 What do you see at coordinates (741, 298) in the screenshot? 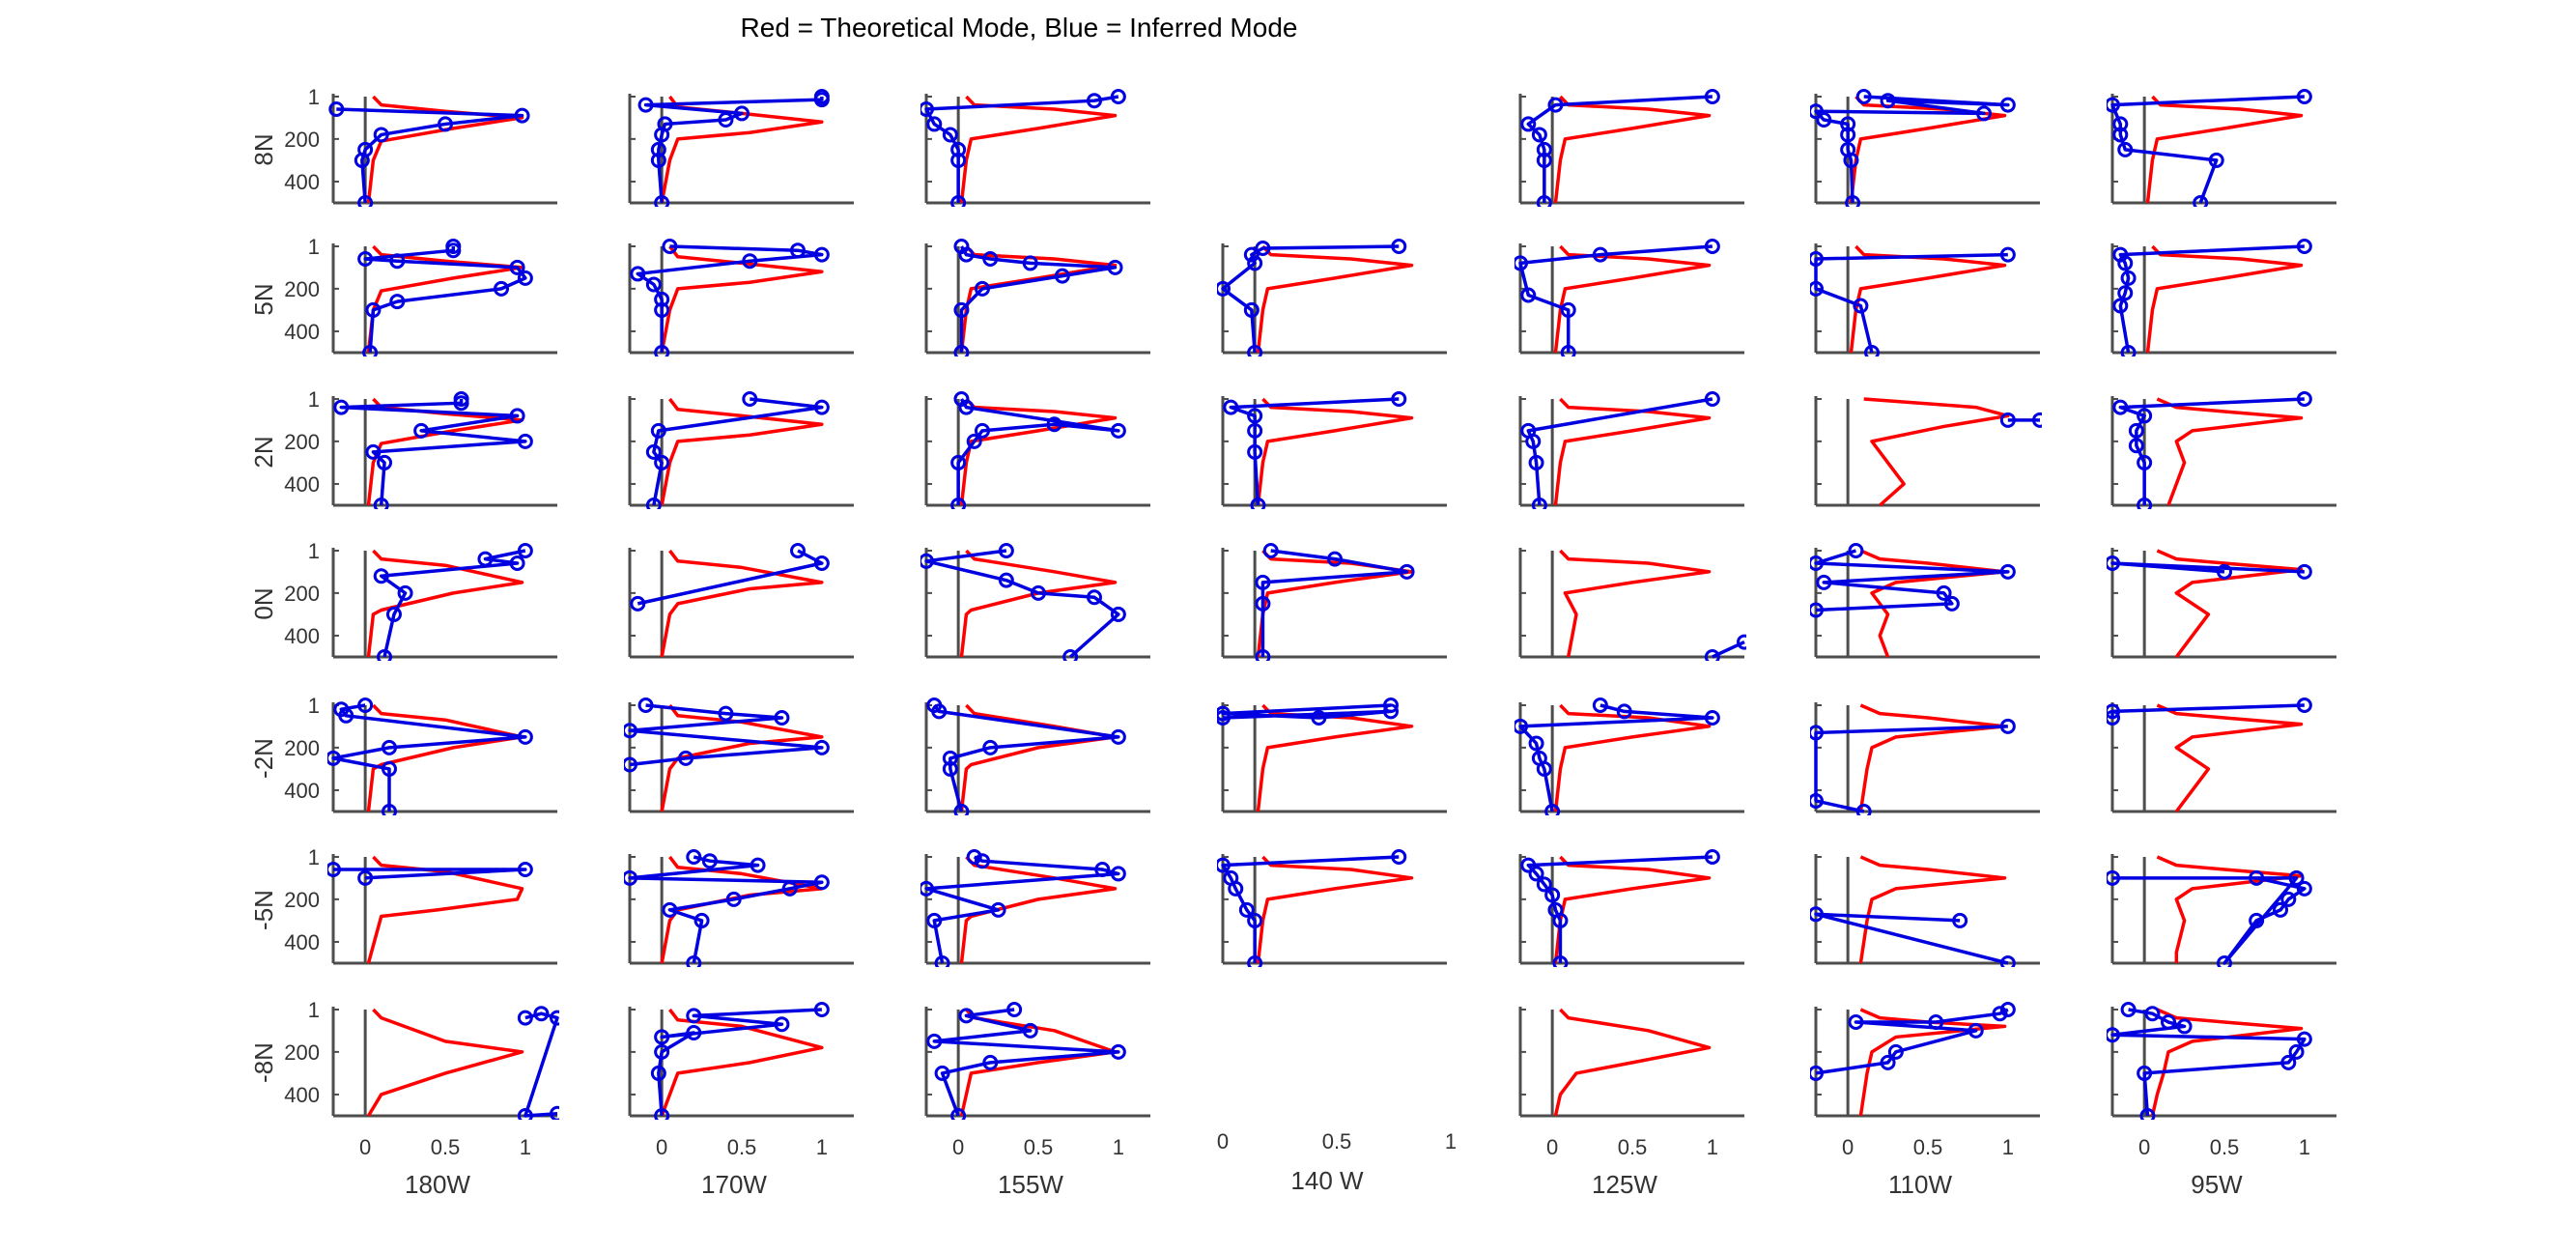
I see `panel-5n-170w` at bounding box center [741, 298].